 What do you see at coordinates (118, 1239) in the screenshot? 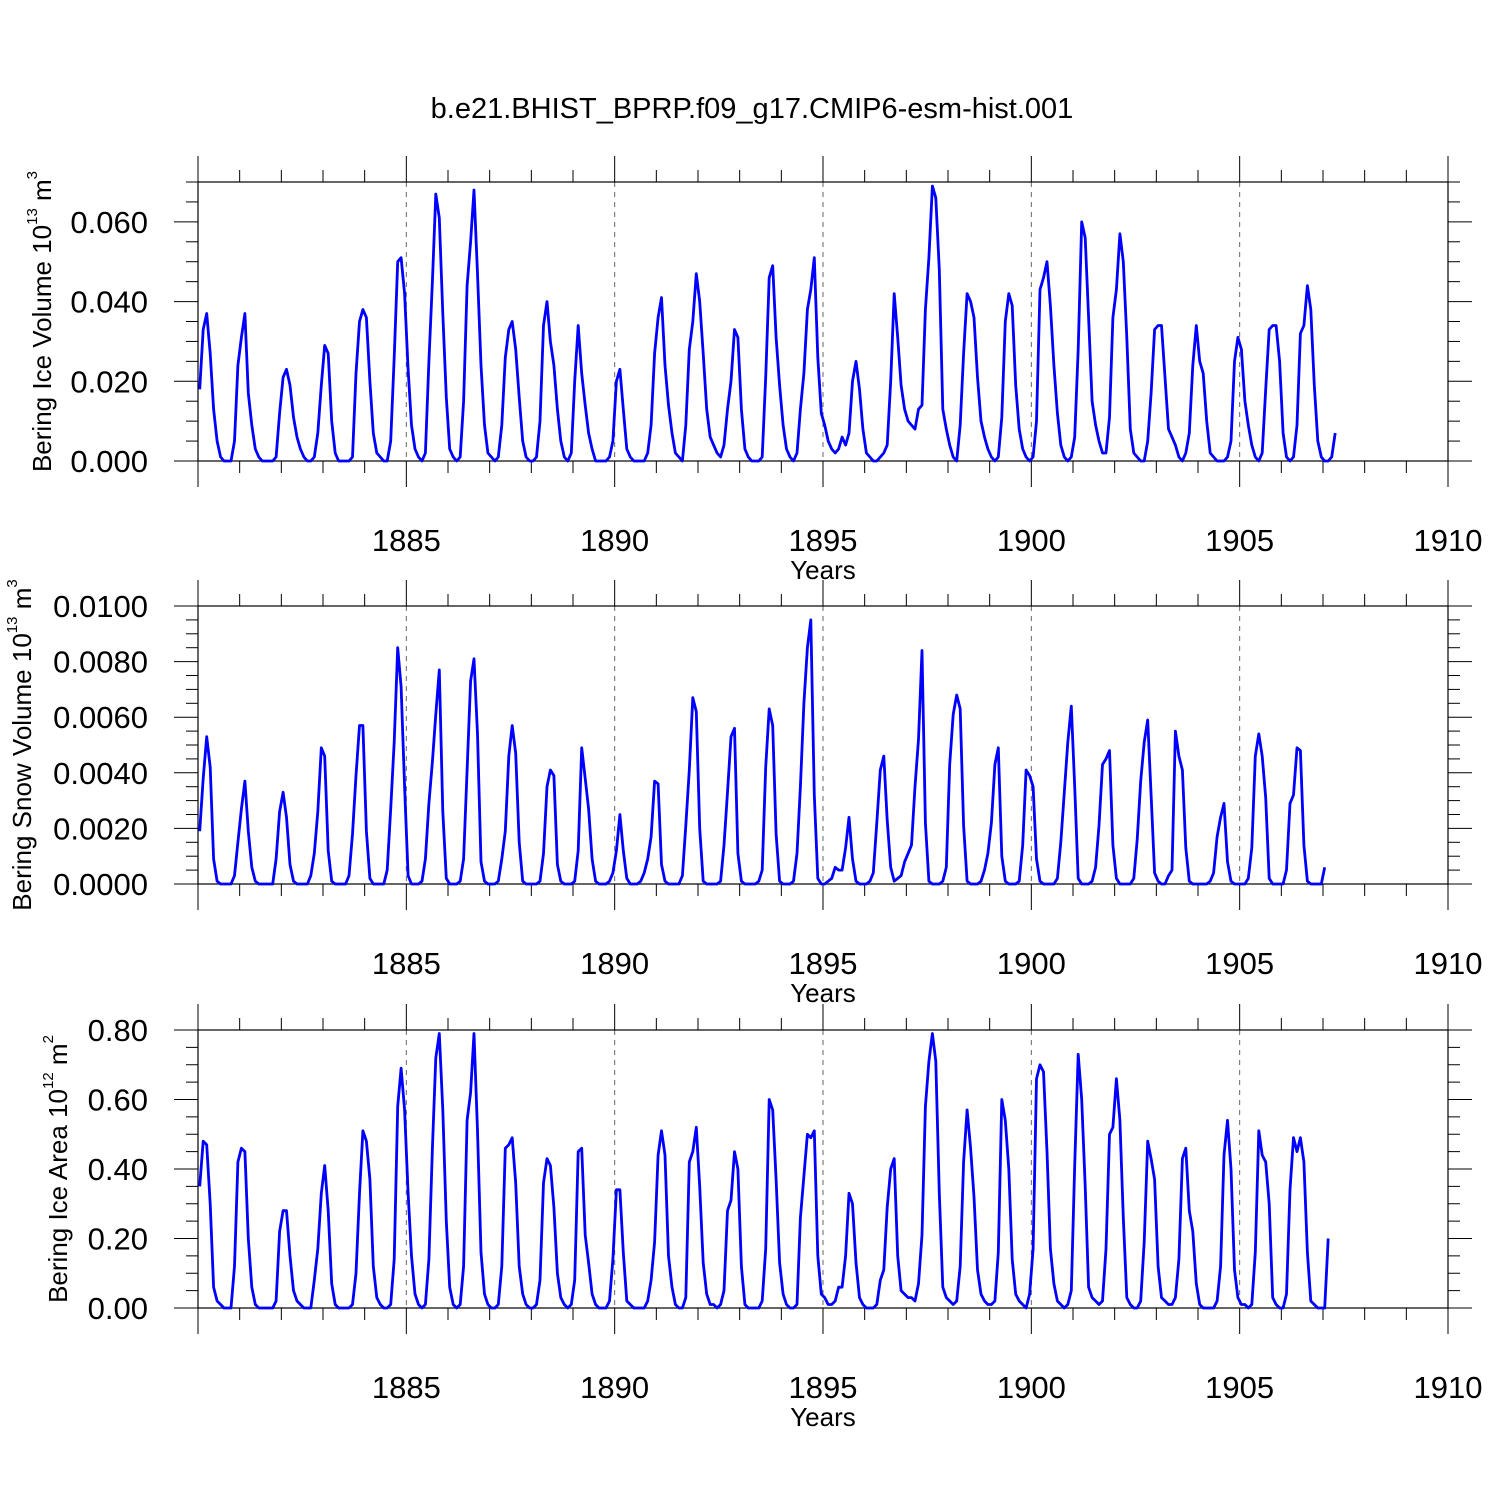
I see `y-tick-label: 0.20` at bounding box center [118, 1239].